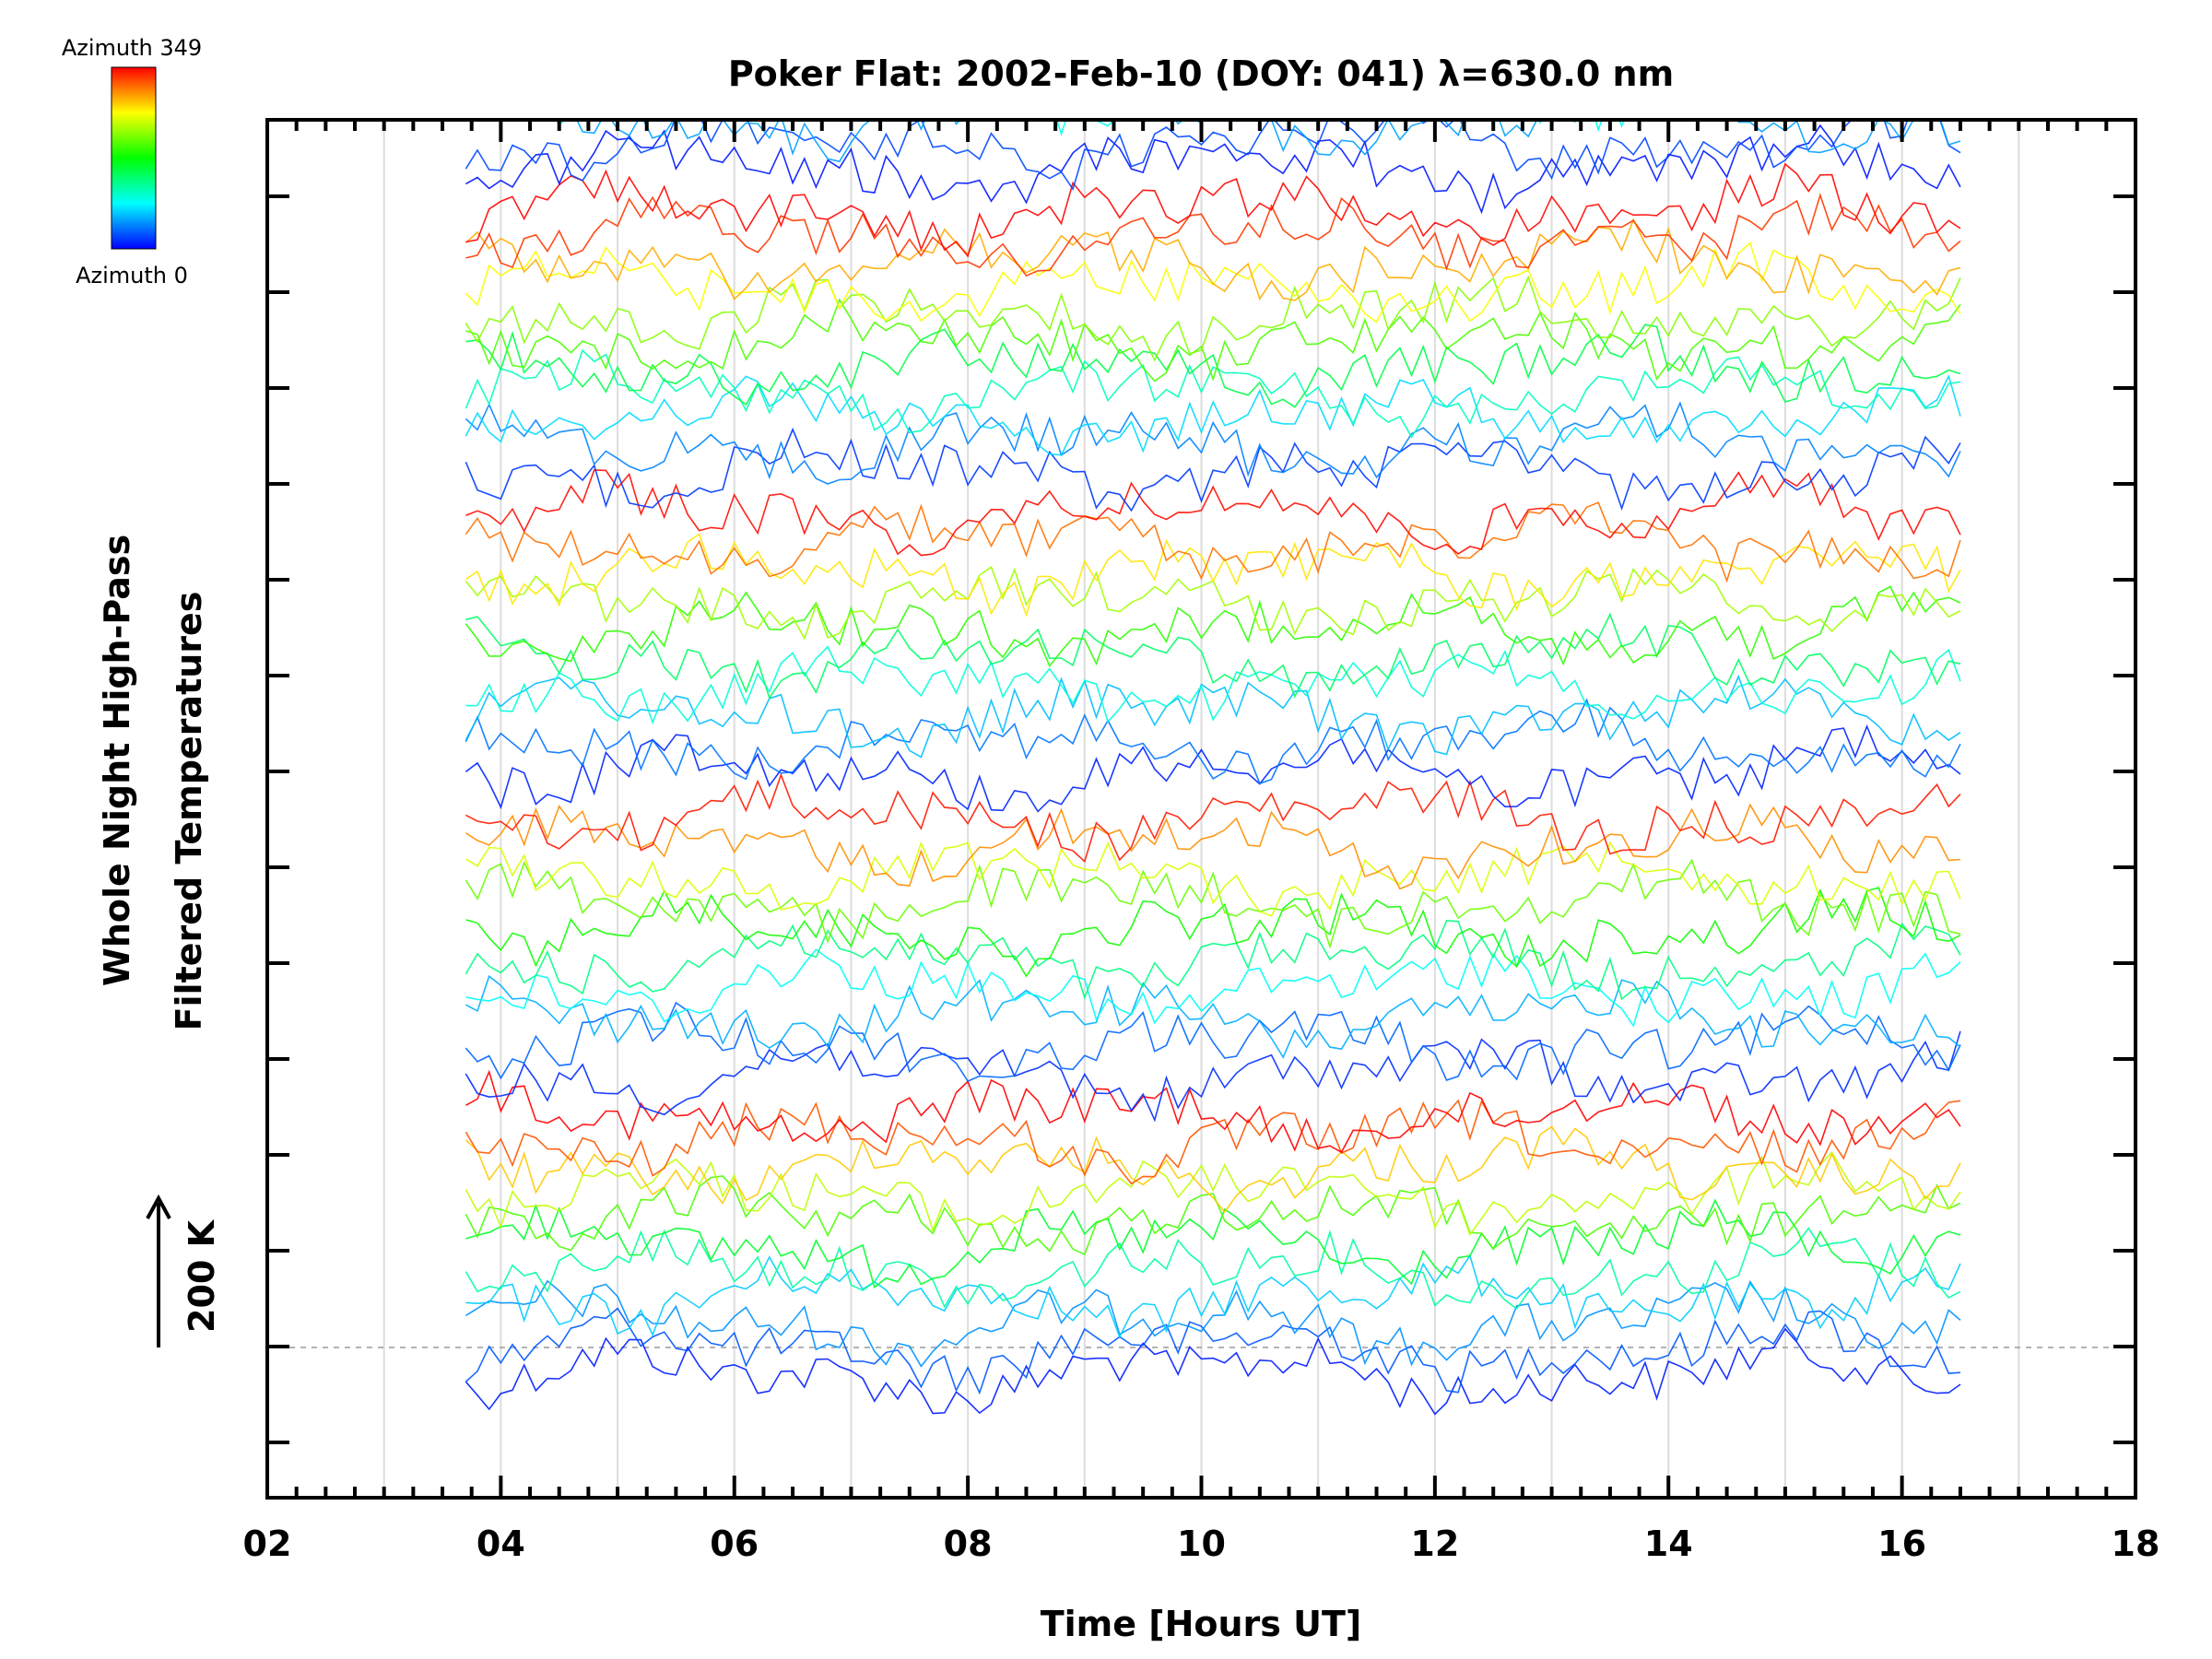 This screenshot has height=1659, width=2212. I want to click on y-axis-label-line1: Whole Night High-Pass, so click(117, 760).